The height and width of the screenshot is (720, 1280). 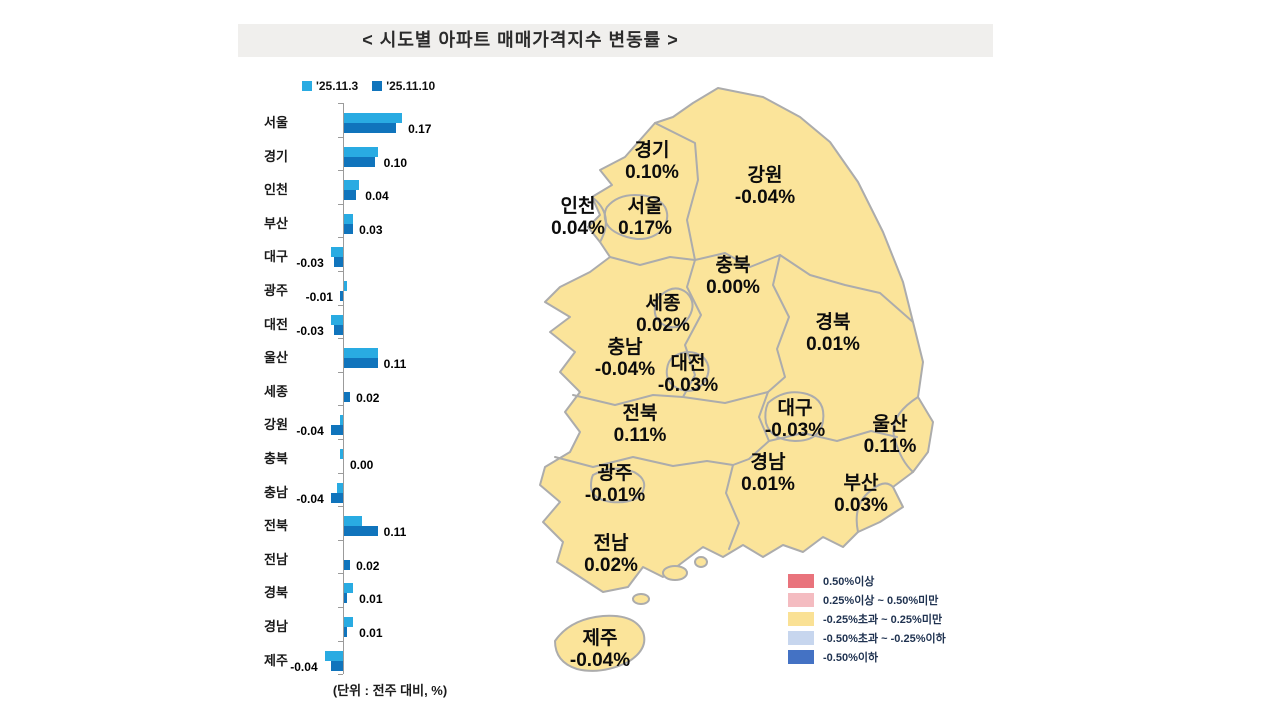 What do you see at coordinates (867, 656) in the screenshot?
I see `map-legend-row: -0.50%이하` at bounding box center [867, 656].